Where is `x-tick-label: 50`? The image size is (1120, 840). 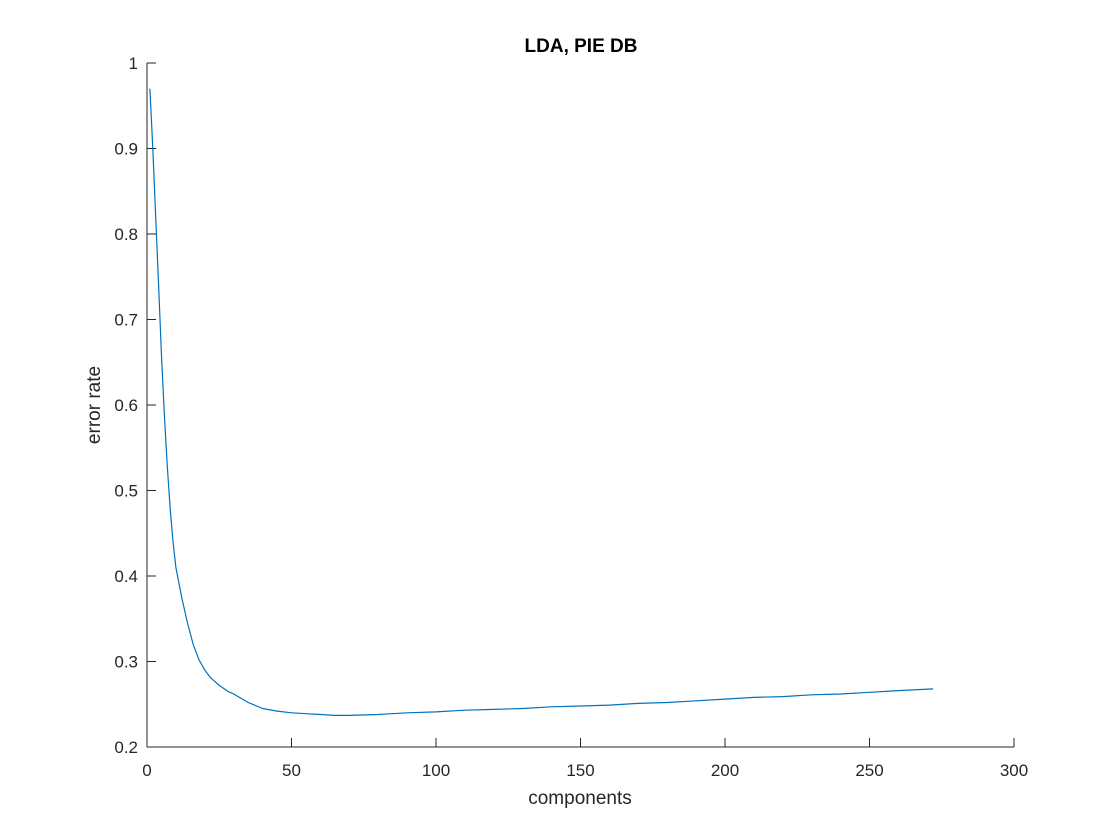
x-tick-label: 50 is located at coordinates (291, 770).